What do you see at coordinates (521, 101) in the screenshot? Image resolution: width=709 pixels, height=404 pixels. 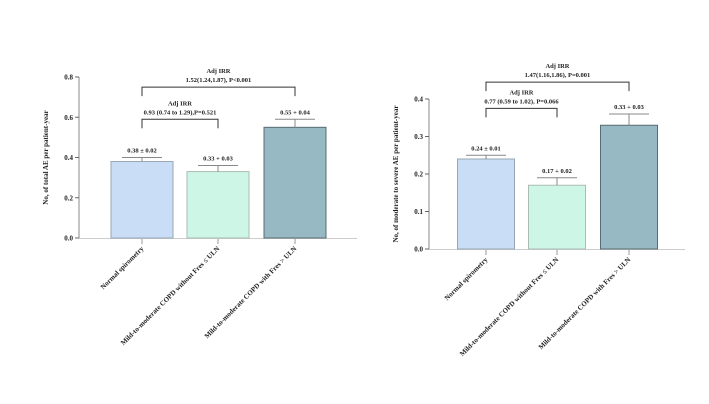 I see `annotation-text: 0.77 (0.59 to 1.02), P=0.066` at bounding box center [521, 101].